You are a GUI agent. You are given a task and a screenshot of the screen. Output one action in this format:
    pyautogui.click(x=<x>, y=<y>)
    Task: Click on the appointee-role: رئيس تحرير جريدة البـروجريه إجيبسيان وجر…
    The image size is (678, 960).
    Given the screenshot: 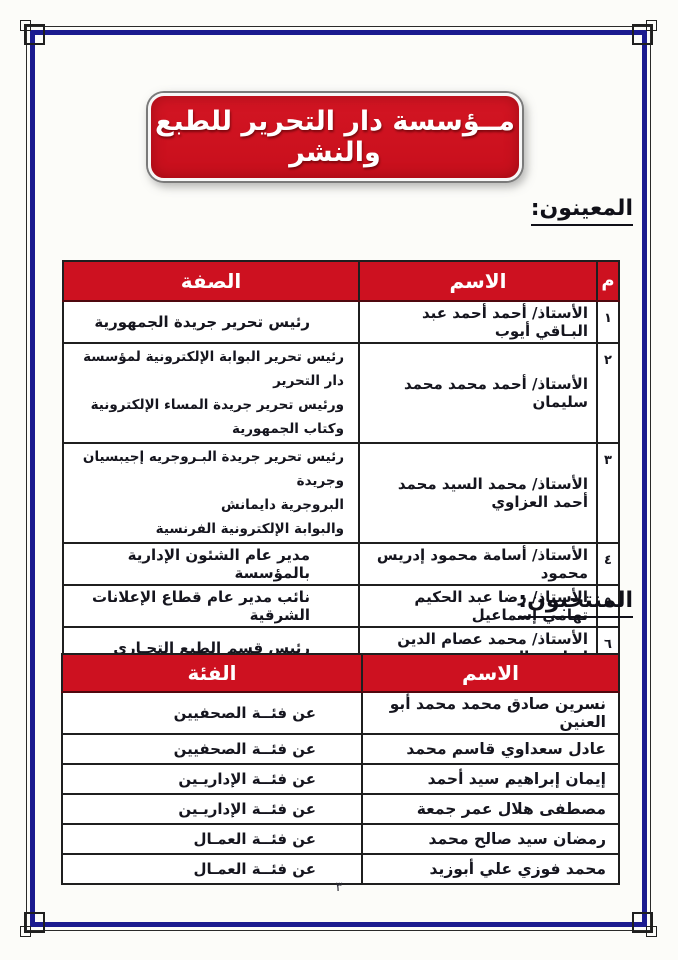 What is the action you would take?
    pyautogui.click(x=211, y=493)
    